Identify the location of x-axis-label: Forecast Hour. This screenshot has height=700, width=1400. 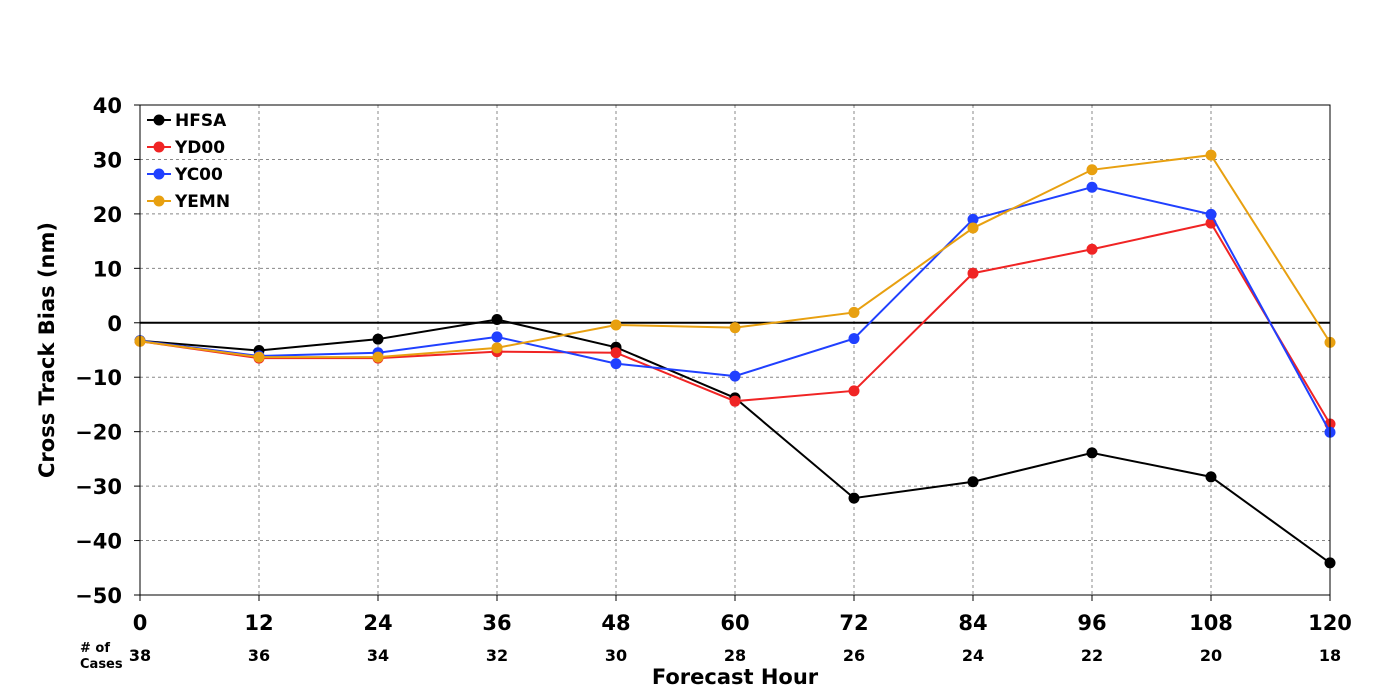
(735, 677).